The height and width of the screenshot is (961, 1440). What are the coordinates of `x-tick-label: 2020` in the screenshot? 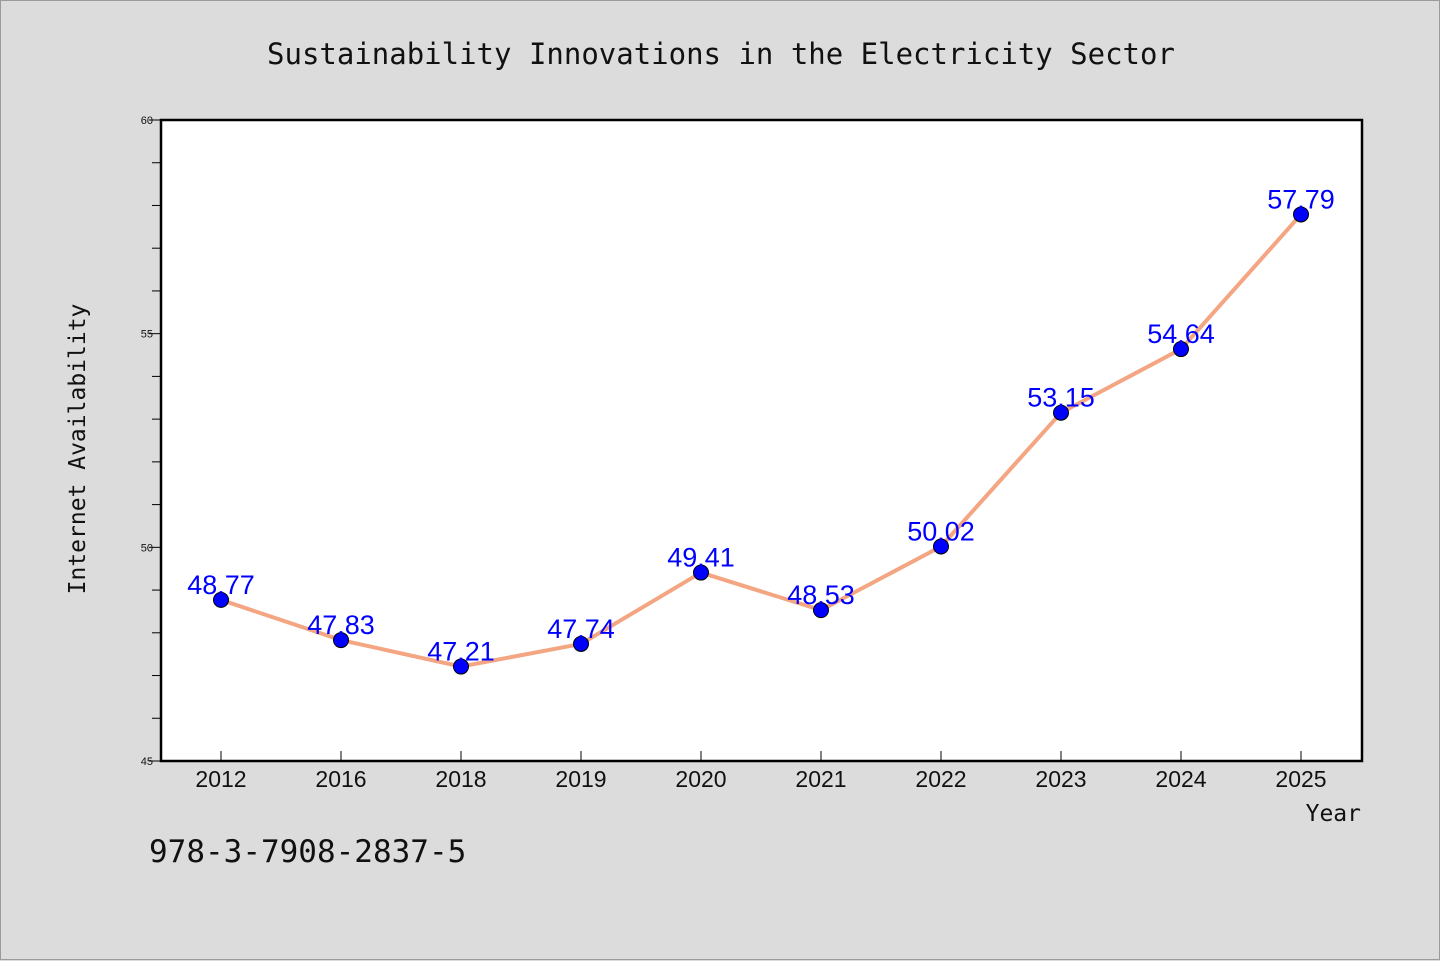 It's located at (700, 779).